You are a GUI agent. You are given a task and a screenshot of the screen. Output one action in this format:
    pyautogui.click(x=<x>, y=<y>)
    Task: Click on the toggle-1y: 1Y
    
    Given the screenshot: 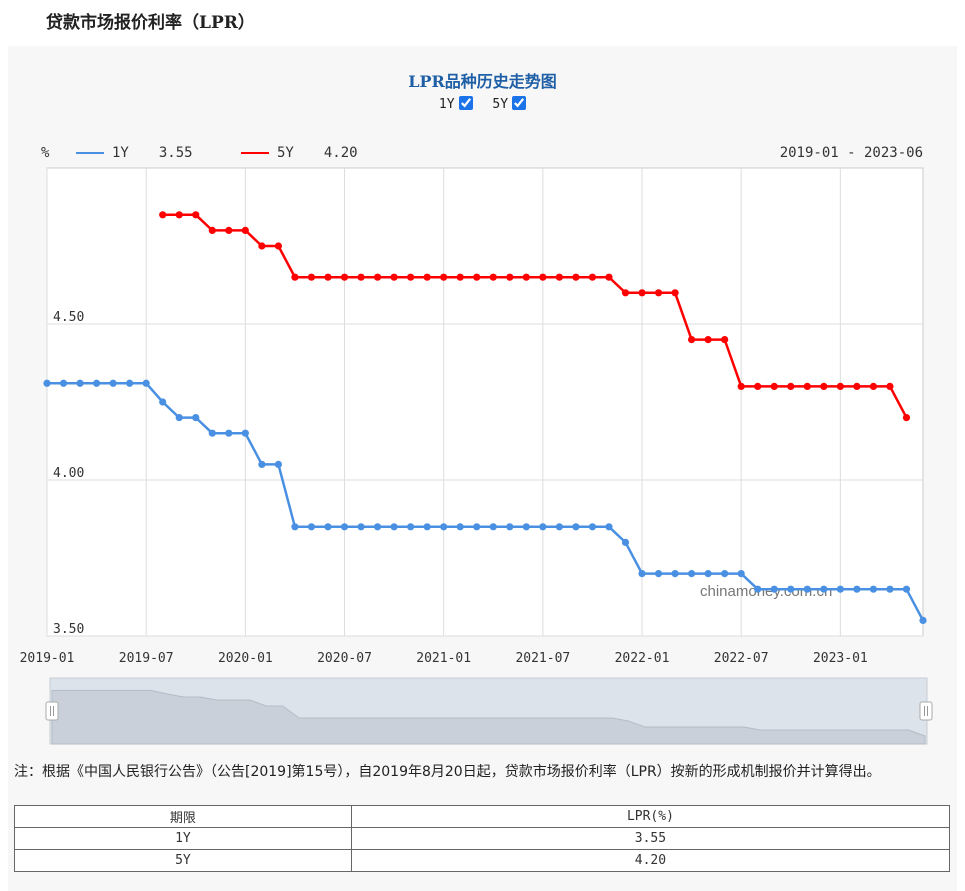 What is the action you would take?
    pyautogui.click(x=455, y=104)
    